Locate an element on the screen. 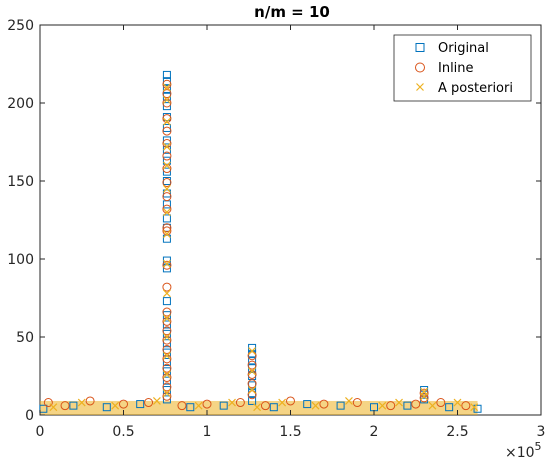 Image resolution: width=550 pixels, height=464 pixels. legend-label-inline: Inline is located at coordinates (456, 68).